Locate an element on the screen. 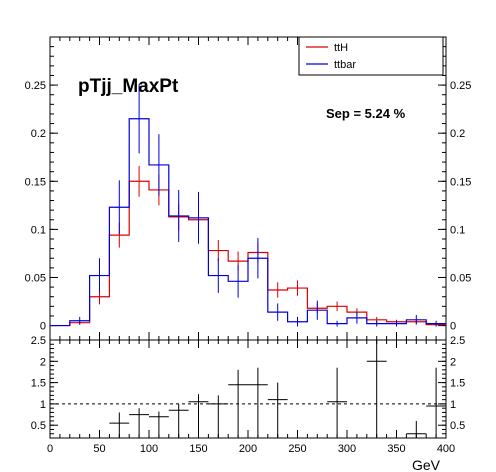 This screenshot has height=472, width=496. top-y-tick-label-right: 0.1 is located at coordinates (457, 230).